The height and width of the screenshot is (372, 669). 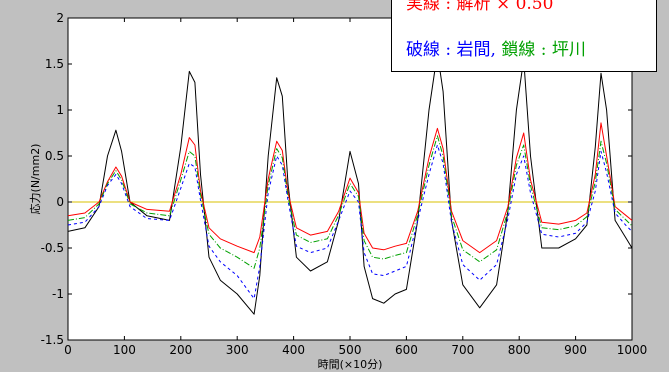 I want to click on x-tick-label: 300, so click(x=237, y=350).